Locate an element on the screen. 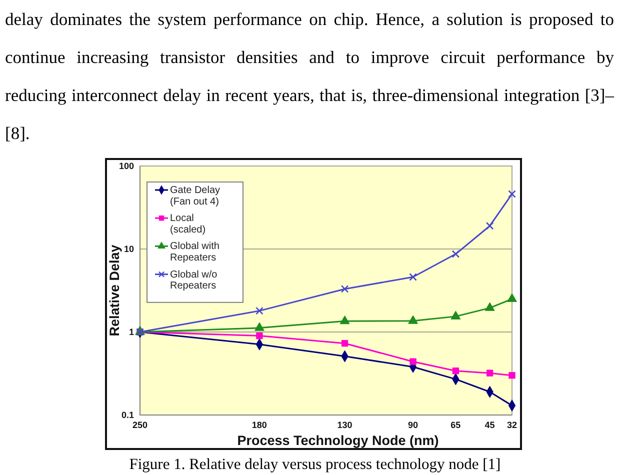  x-tick-label: 65 is located at coordinates (455, 425).